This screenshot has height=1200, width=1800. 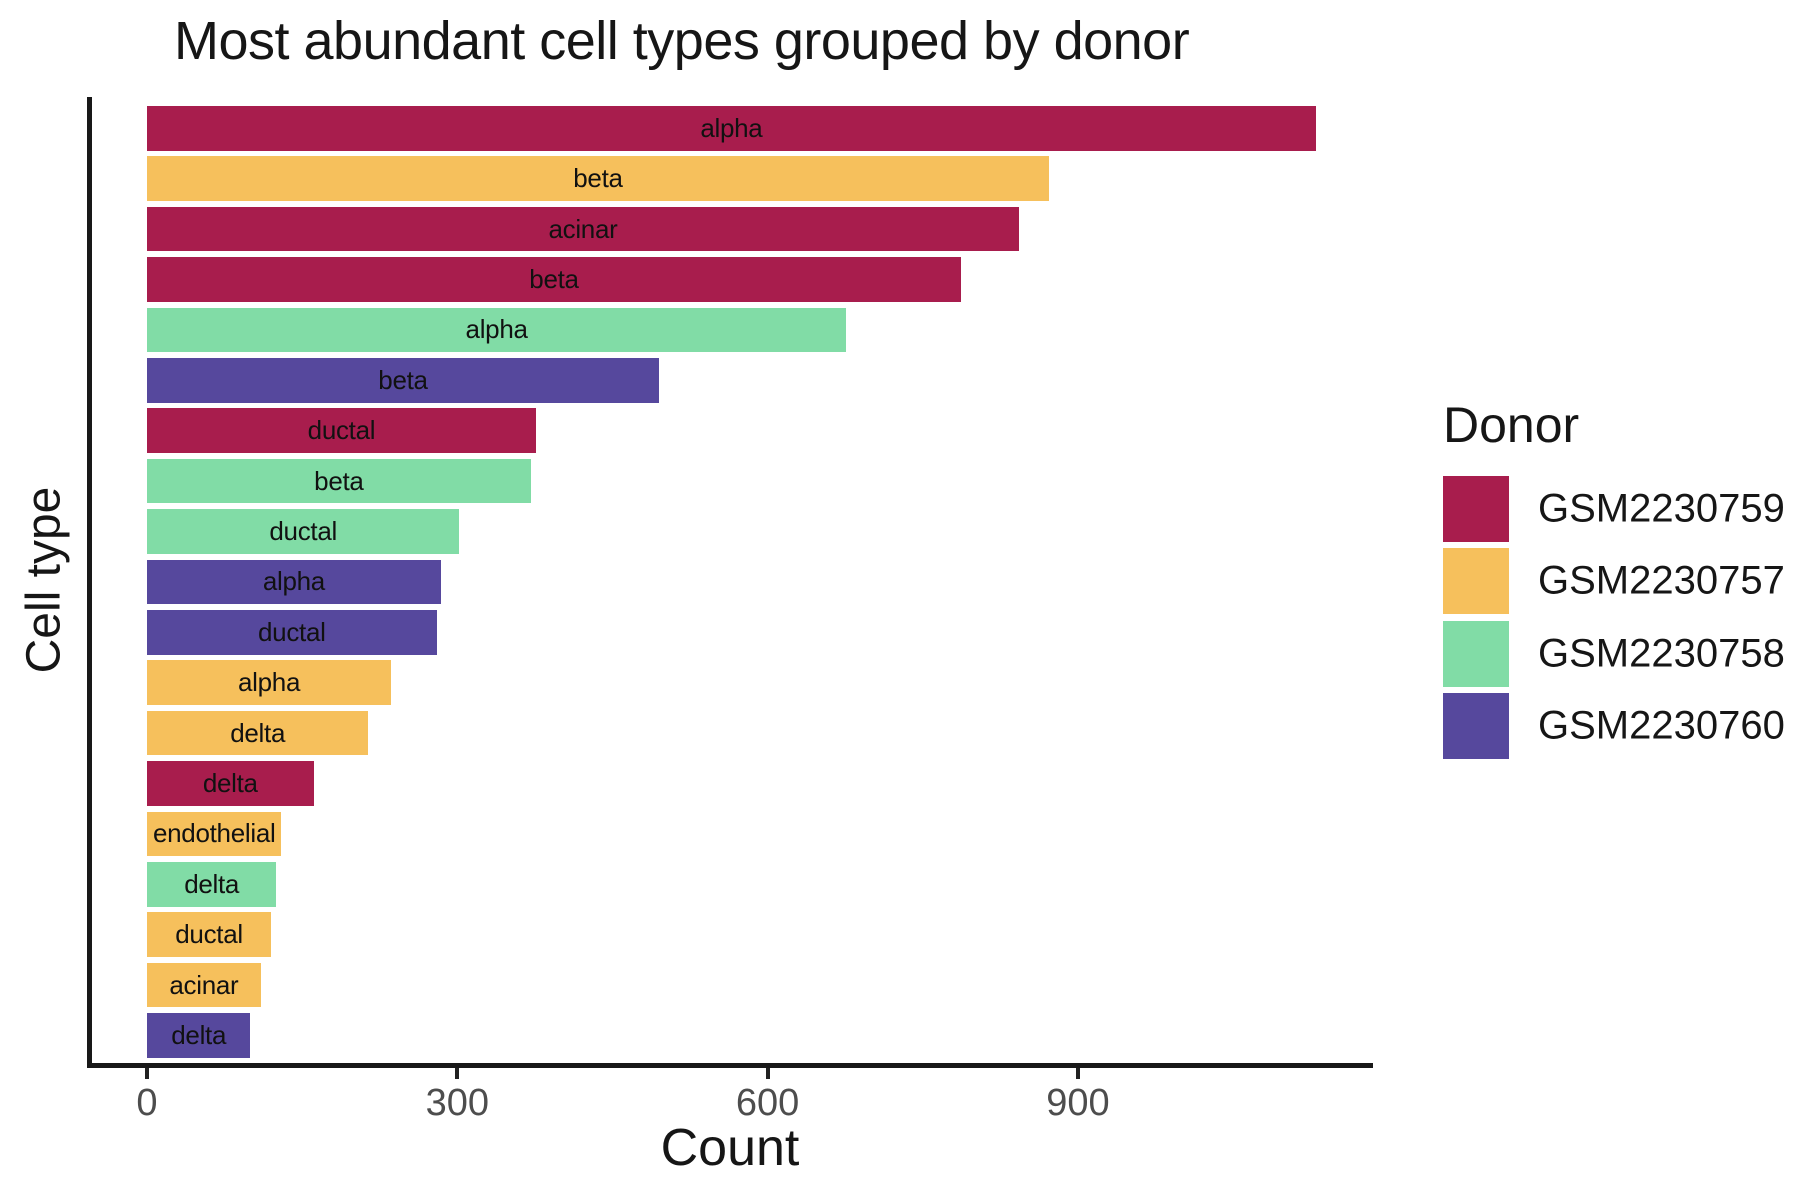 I want to click on bar-beta-GSM2230758: beta, so click(x=339, y=481).